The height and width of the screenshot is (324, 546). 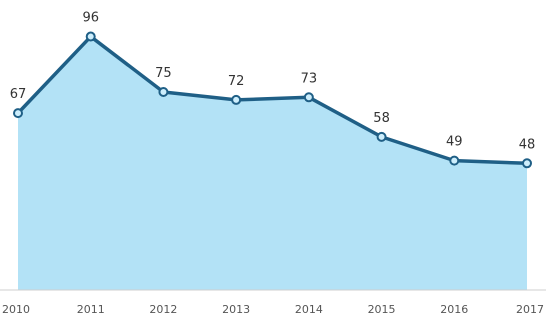 What do you see at coordinates (530, 309) in the screenshot?
I see `x-tick-label: 2017` at bounding box center [530, 309].